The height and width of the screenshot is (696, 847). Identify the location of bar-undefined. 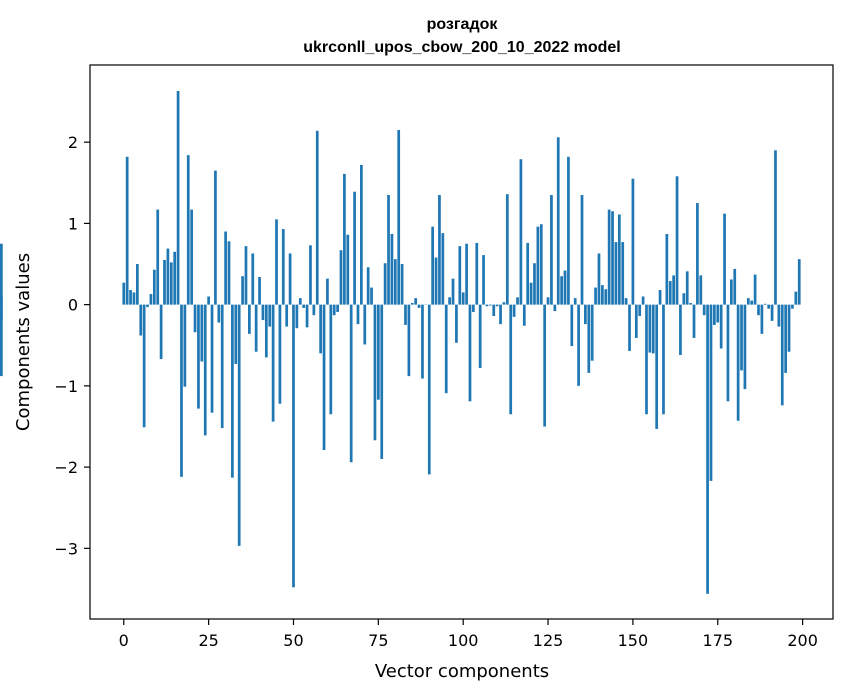
(1, 274).